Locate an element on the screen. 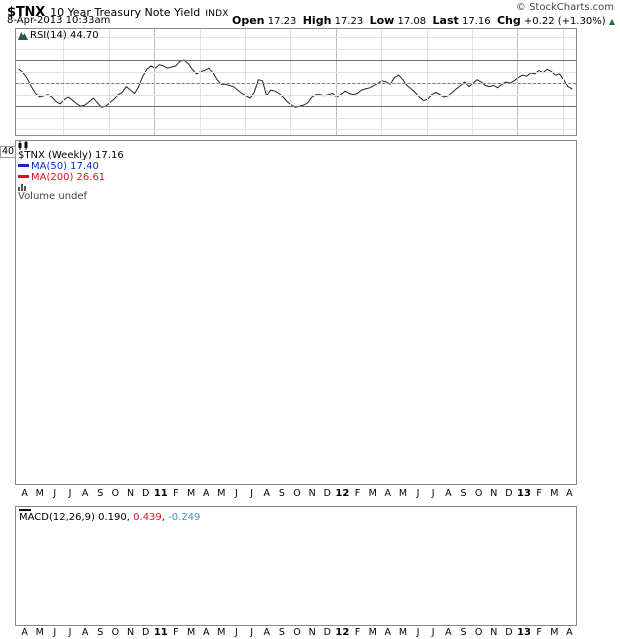  macd-legend-name: MACD(12,26,9) is located at coordinates (57, 517).